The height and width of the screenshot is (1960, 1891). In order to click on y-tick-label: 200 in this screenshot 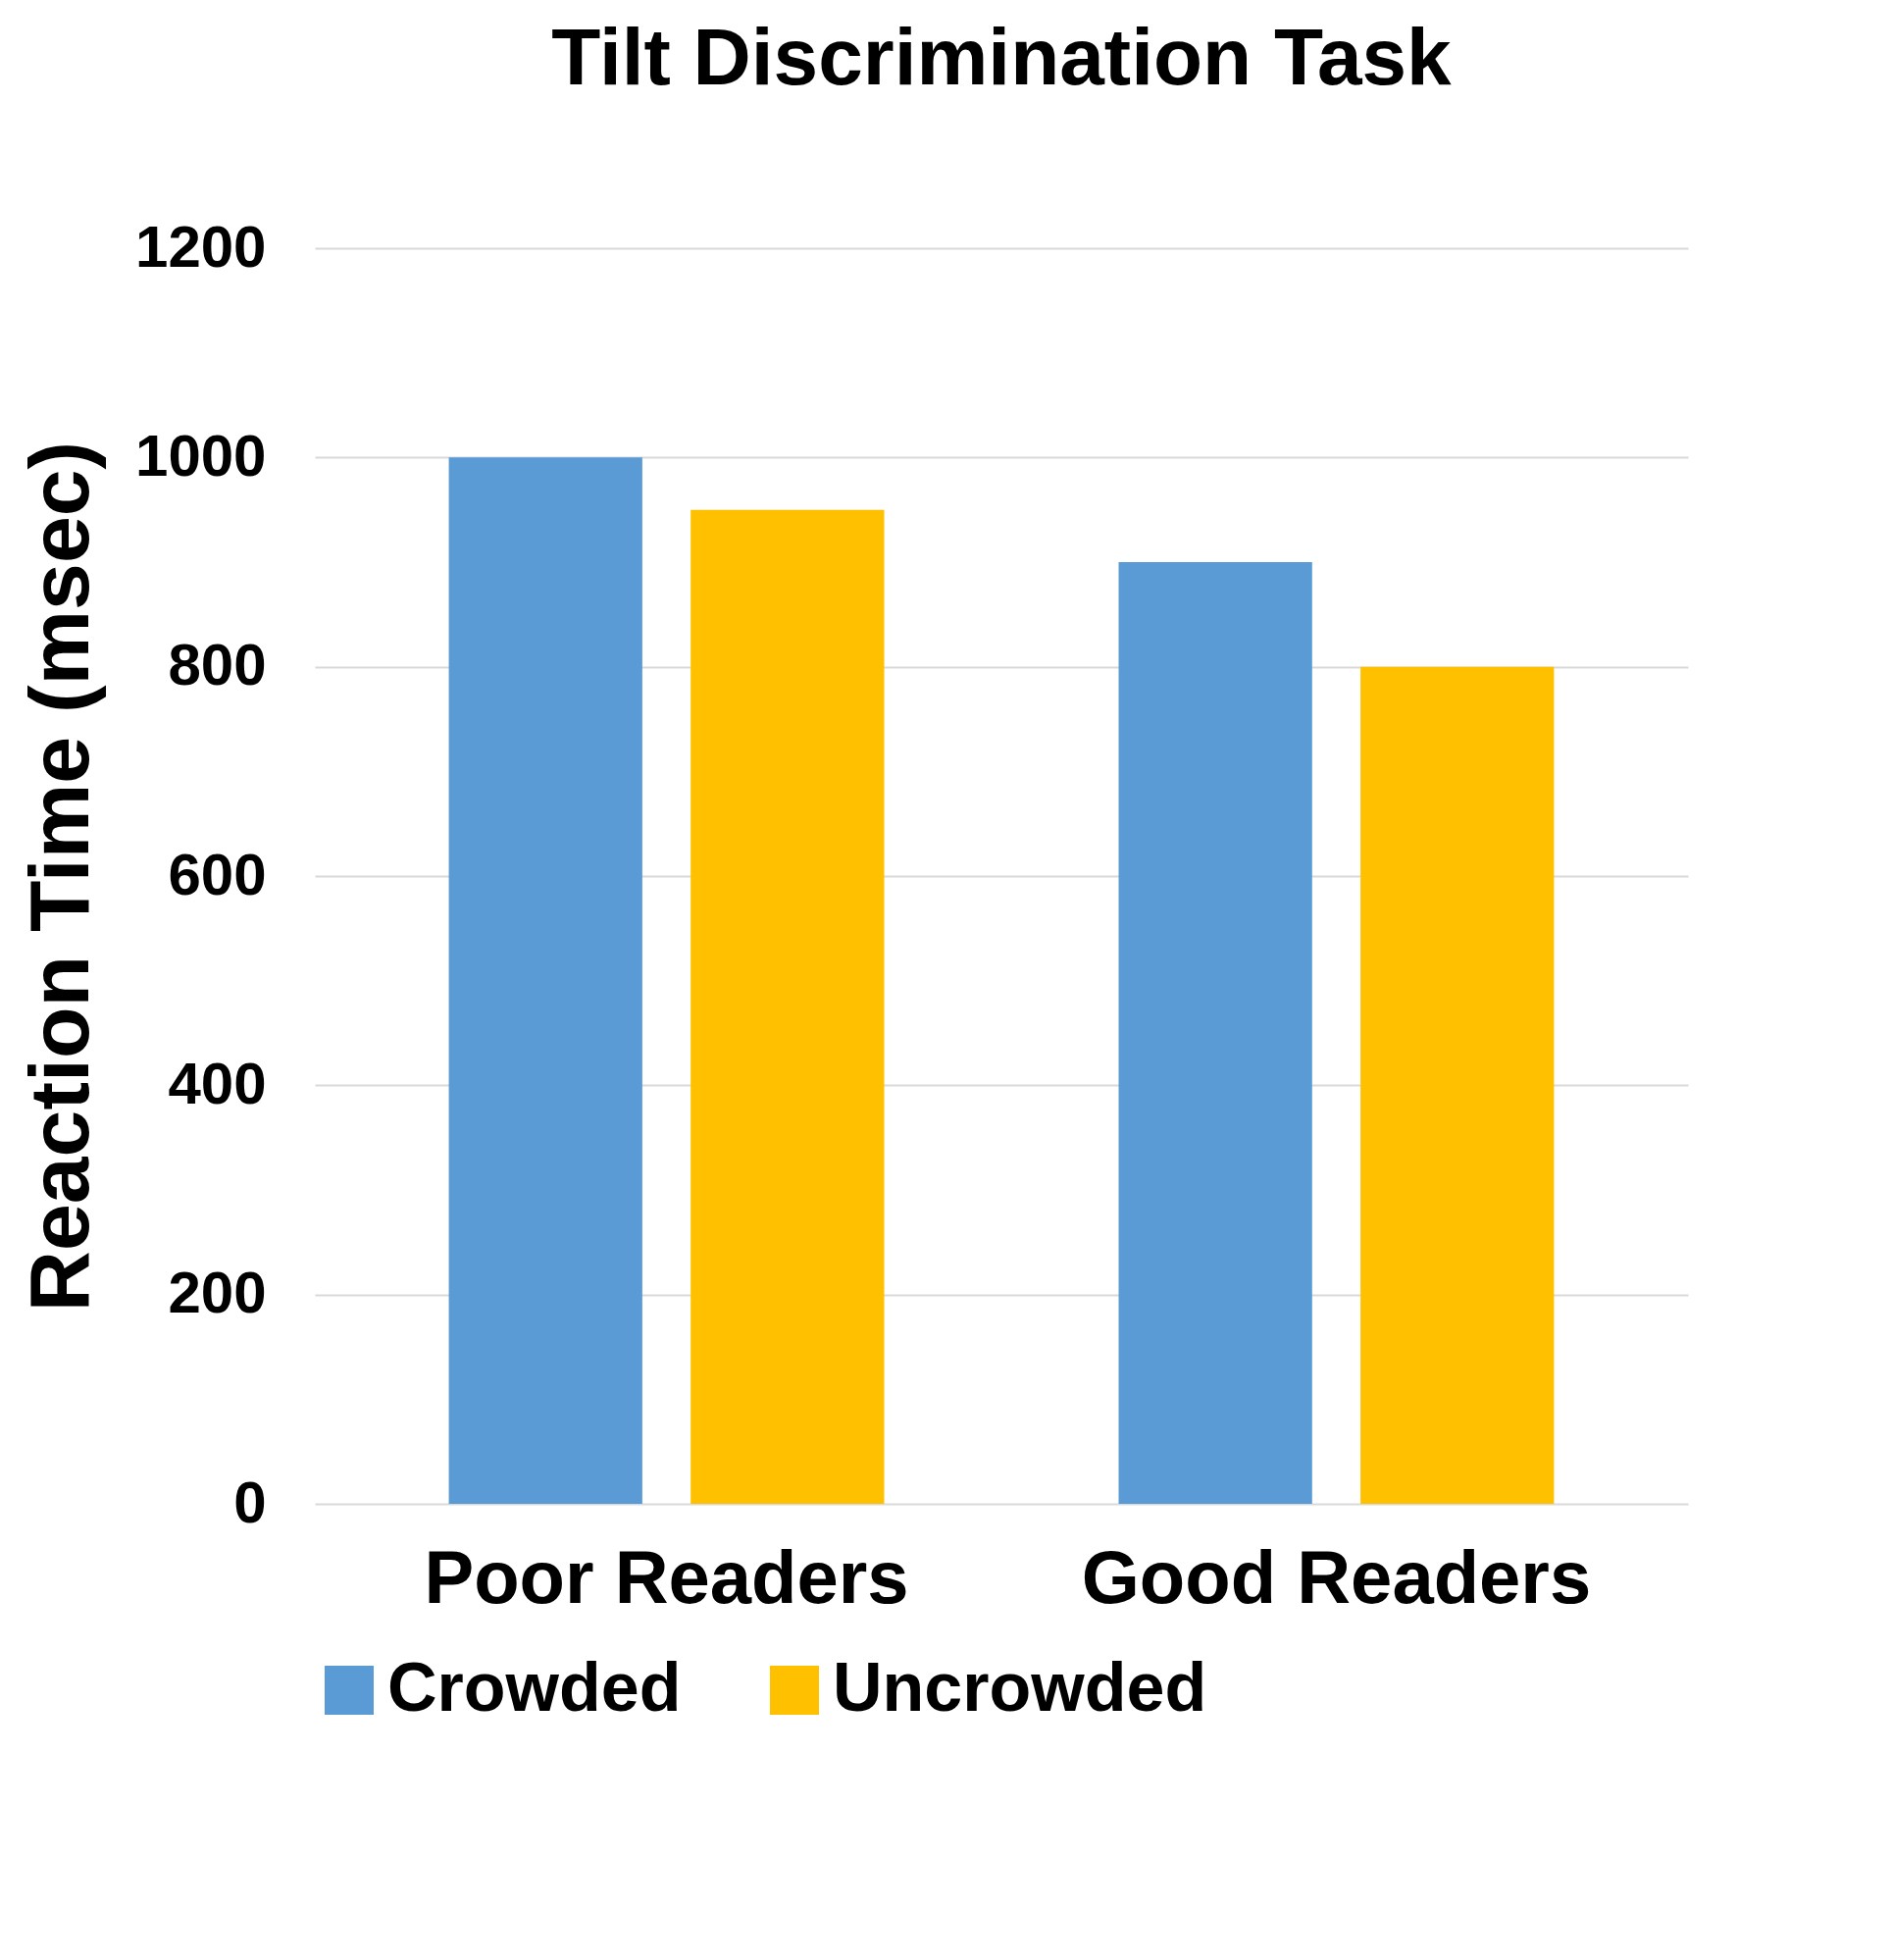, I will do `click(217, 1293)`.